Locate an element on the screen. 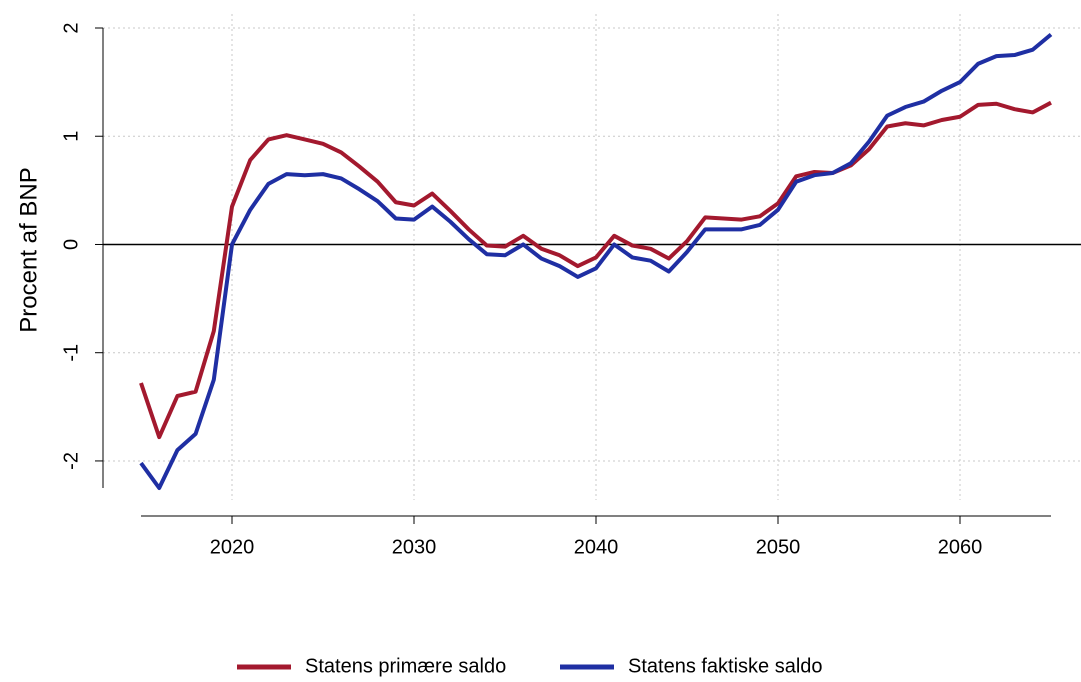  x-tick-label: 2050 is located at coordinates (778, 547).